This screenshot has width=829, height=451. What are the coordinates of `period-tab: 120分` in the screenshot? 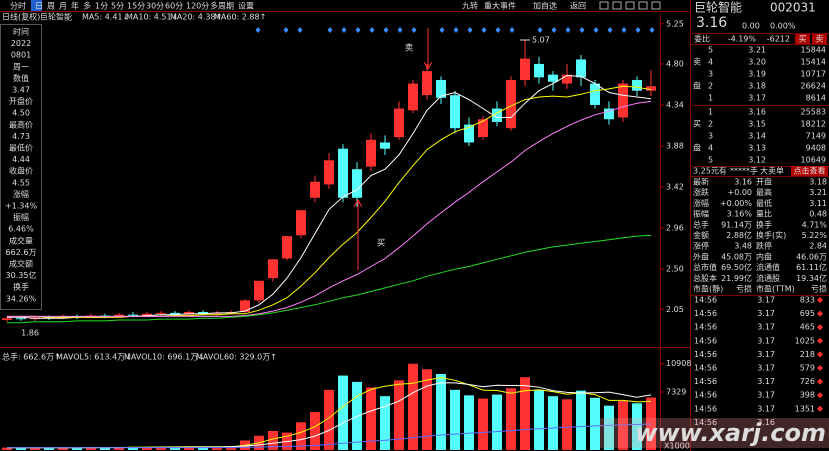 It's located at (197, 6).